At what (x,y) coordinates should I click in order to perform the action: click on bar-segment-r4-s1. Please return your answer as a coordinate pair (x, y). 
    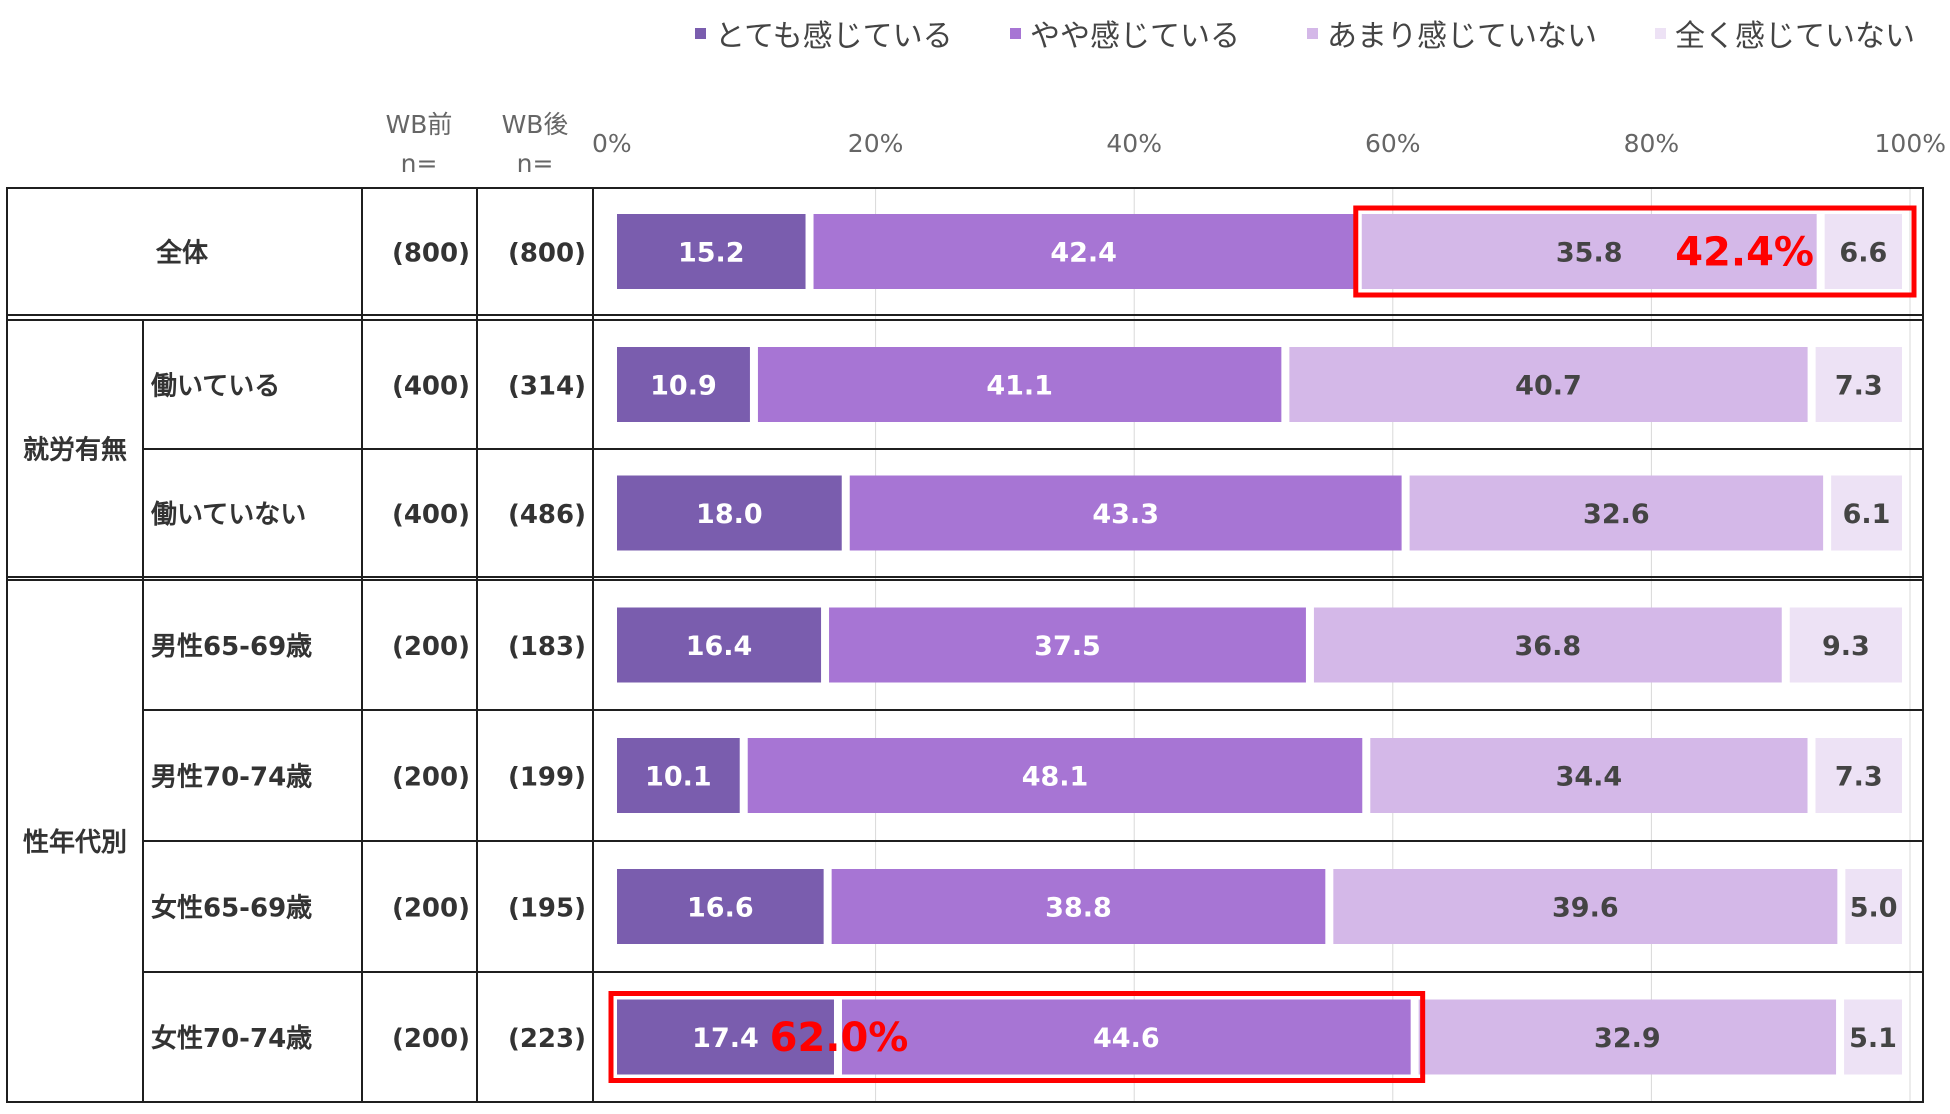
    Looking at the image, I should click on (1055, 775).